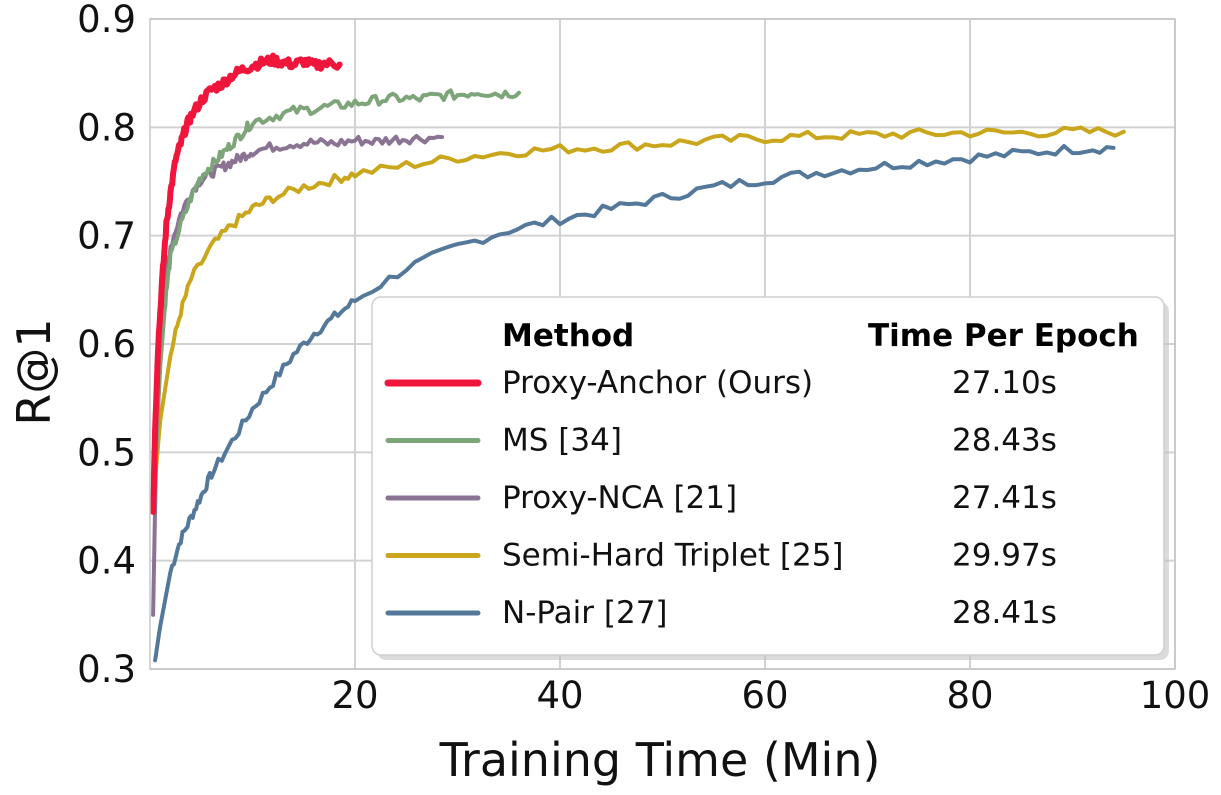 The height and width of the screenshot is (795, 1221). Describe the element at coordinates (568, 336) in the screenshot. I see `legend-method-header: Method` at that location.